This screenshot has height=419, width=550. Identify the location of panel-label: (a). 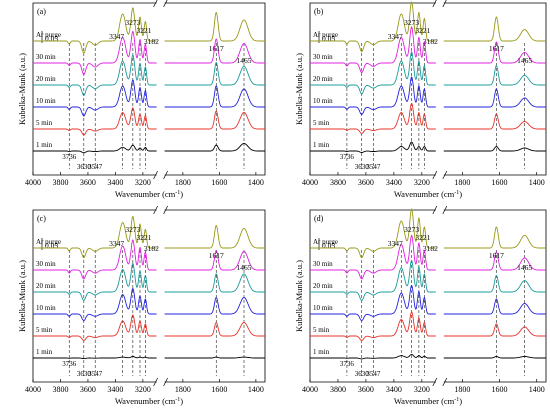
(41, 11).